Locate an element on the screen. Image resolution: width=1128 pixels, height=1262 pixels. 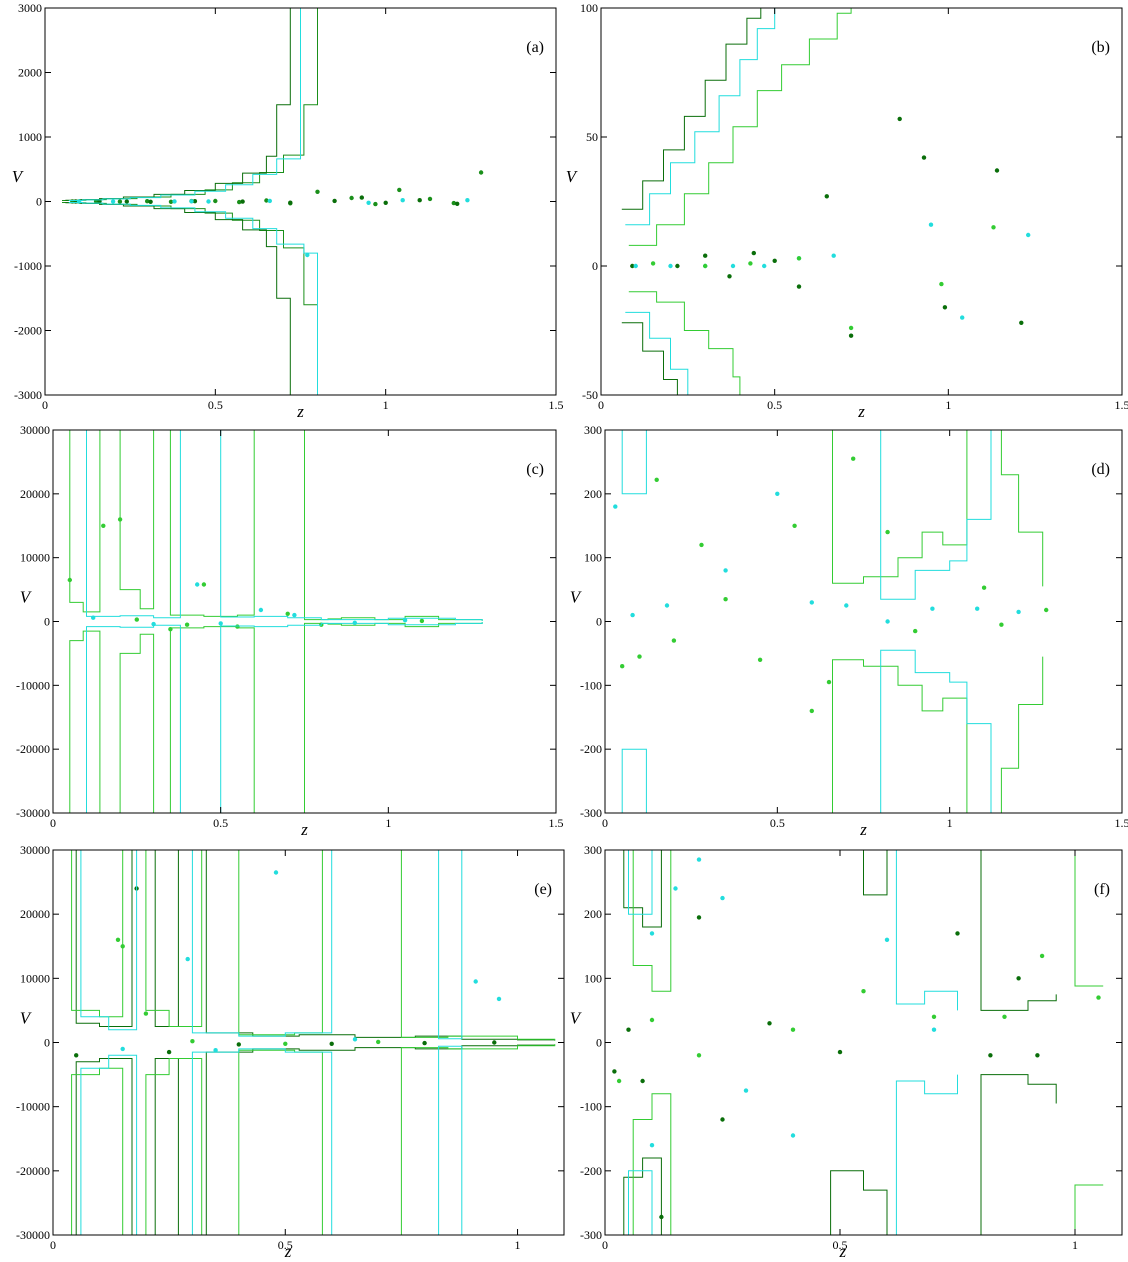
panel-label: (c) is located at coordinates (535, 469).